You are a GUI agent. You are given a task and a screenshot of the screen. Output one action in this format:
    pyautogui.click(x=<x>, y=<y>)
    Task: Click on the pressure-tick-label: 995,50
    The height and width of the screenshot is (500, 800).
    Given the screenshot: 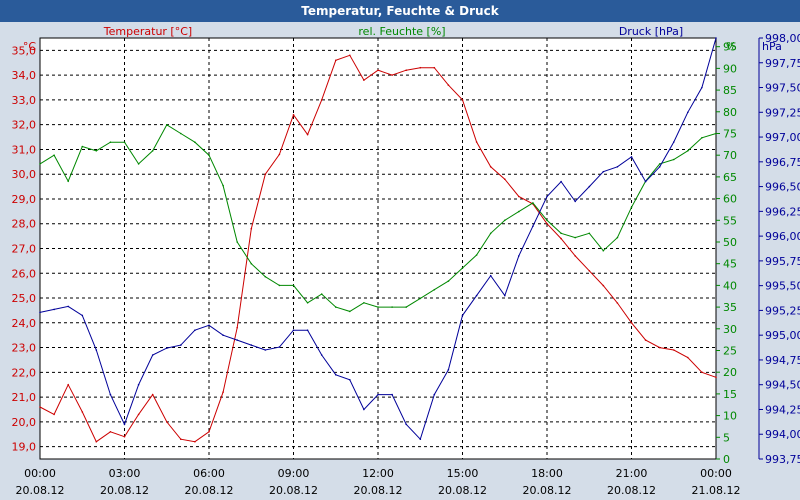 What is the action you would take?
    pyautogui.click(x=782, y=286)
    